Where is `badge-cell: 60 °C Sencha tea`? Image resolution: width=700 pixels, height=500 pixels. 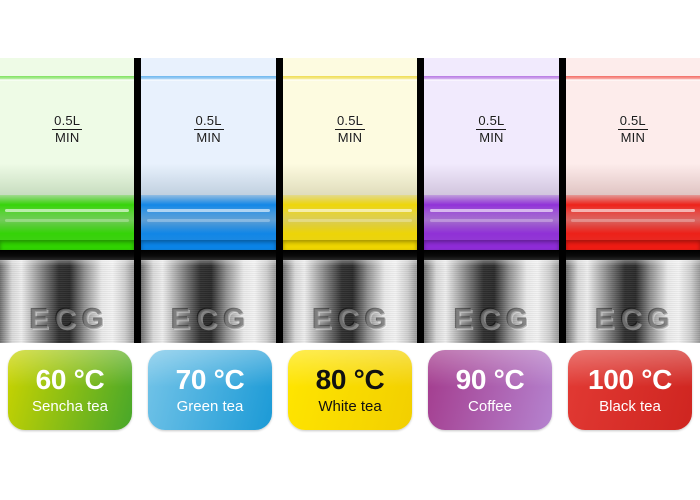
badge-cell: 60 °C Sencha tea is located at coordinates (70, 391).